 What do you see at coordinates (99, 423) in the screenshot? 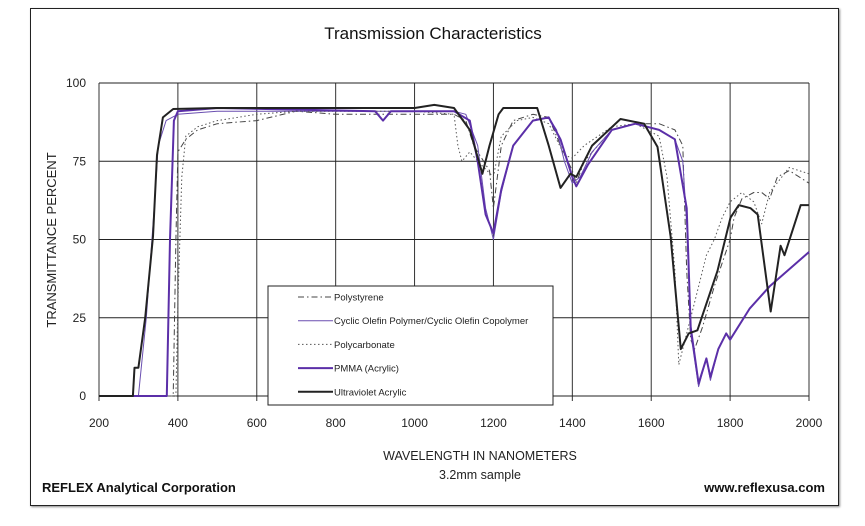
I see `x-tick-label: 200` at bounding box center [99, 423].